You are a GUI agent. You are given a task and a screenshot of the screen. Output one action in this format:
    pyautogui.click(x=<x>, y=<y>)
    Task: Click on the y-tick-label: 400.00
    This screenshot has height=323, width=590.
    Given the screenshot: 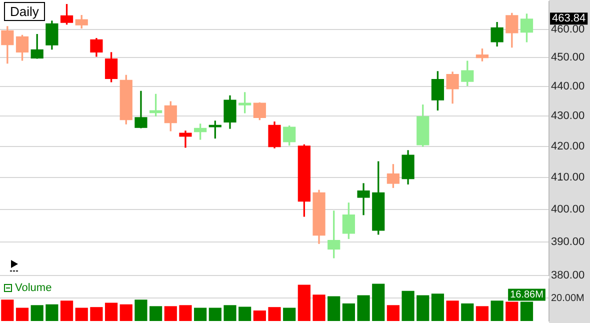 What is the action you would take?
    pyautogui.click(x=568, y=209)
    